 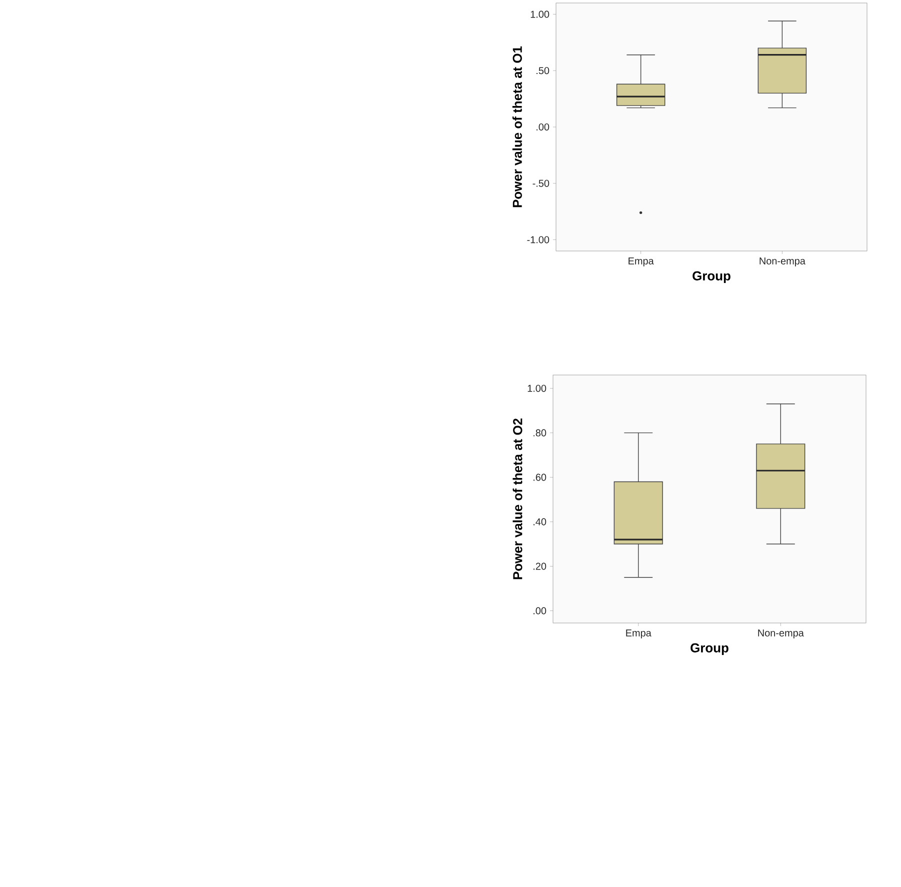 What do you see at coordinates (540, 522) in the screenshot?
I see `y-tick-label: .40` at bounding box center [540, 522].